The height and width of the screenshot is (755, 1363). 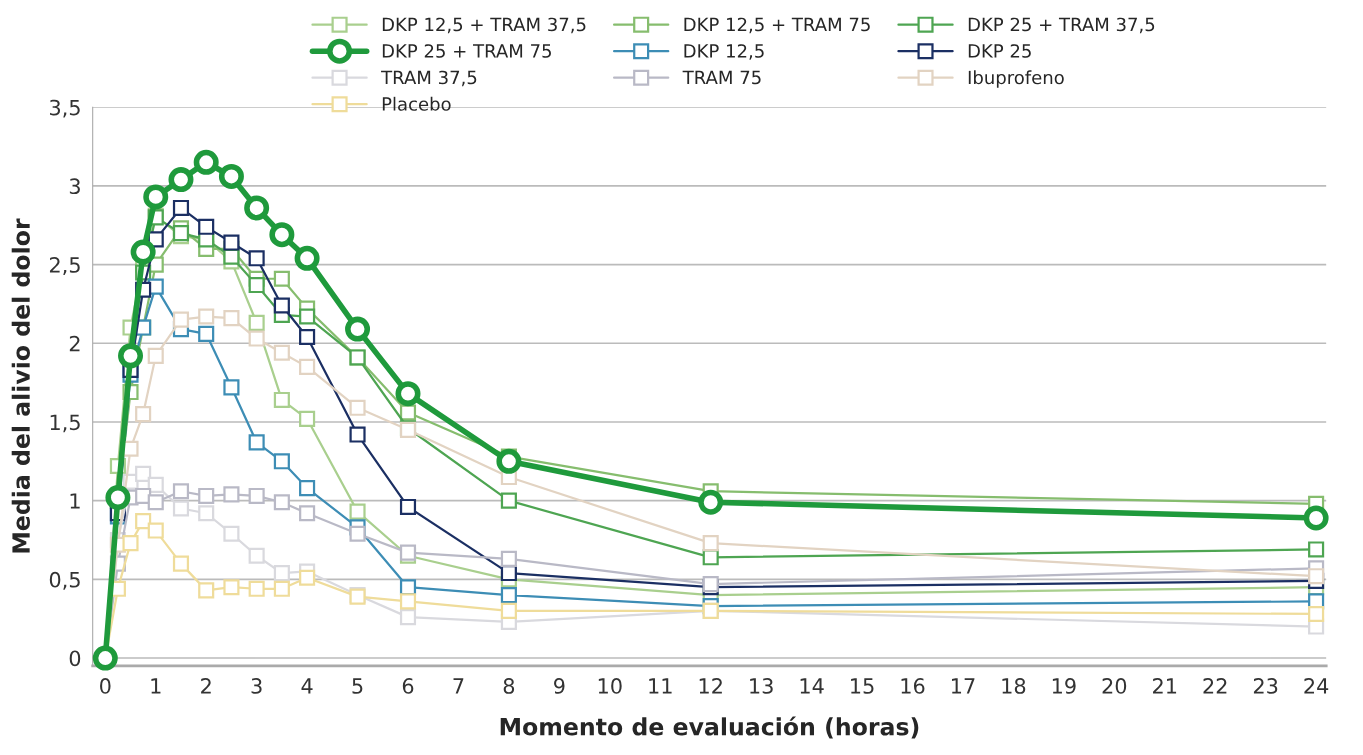 I want to click on x-tick-label: 14, so click(x=812, y=686).